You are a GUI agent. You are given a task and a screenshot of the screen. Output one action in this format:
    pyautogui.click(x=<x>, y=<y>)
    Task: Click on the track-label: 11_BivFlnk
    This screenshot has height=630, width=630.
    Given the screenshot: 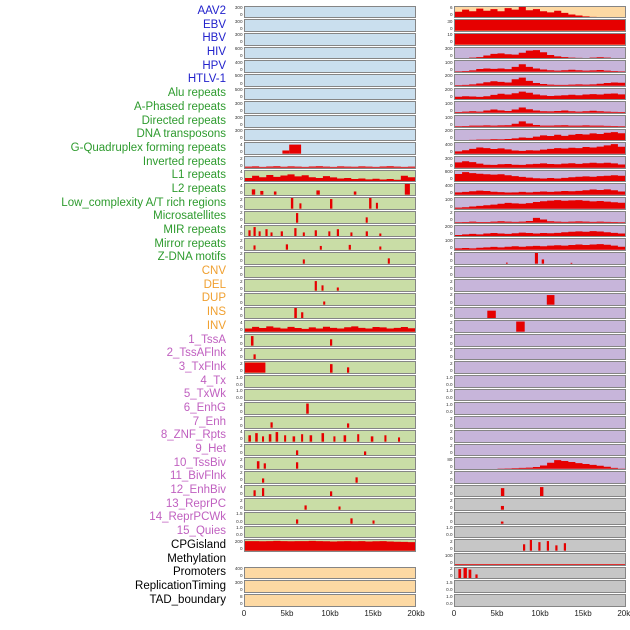 What is the action you would take?
    pyautogui.click(x=197, y=476)
    